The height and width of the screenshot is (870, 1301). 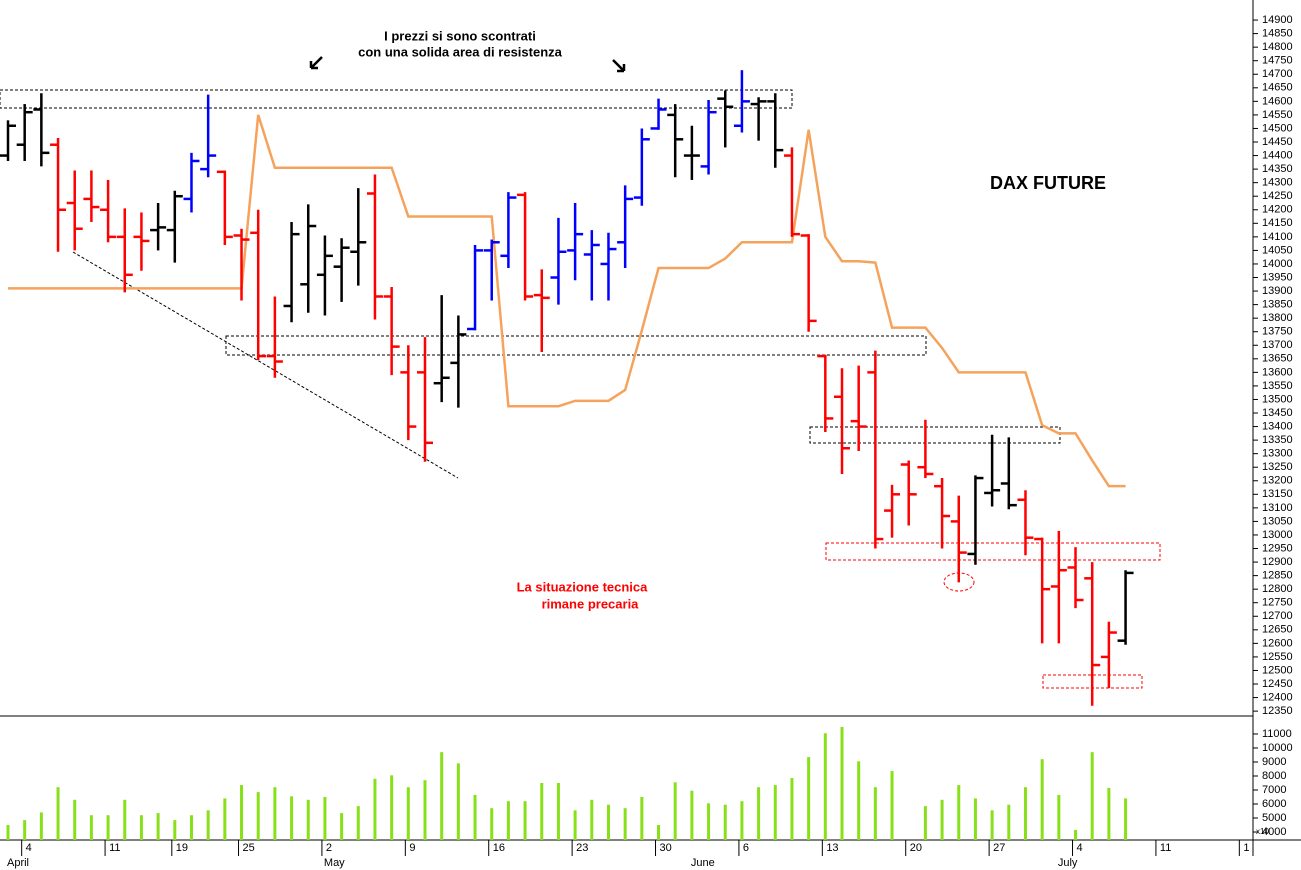 What do you see at coordinates (265, 365) in the screenshot?
I see `trend-line` at bounding box center [265, 365].